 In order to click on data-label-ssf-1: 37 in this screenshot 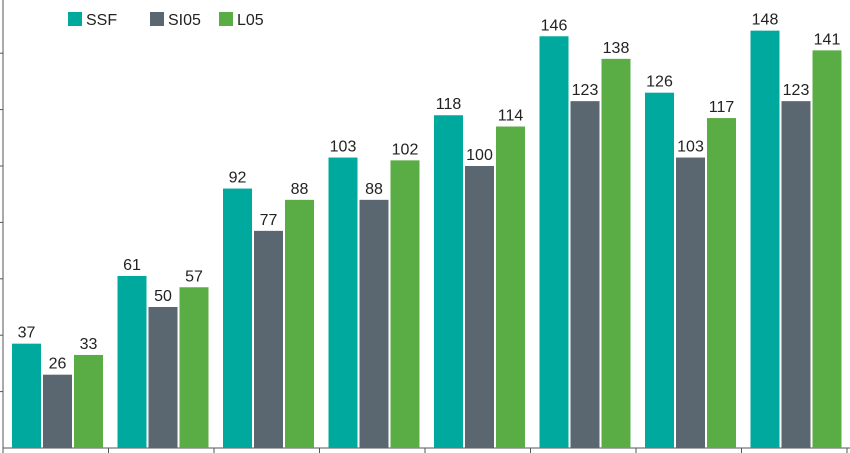, I will do `click(27, 333)`.